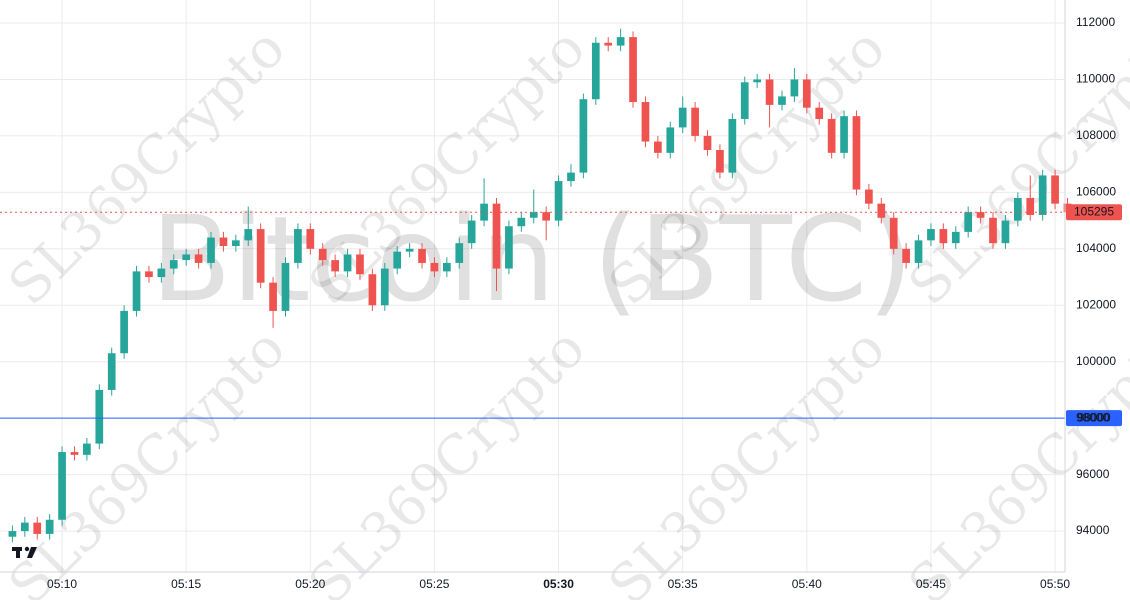 Image resolution: width=1130 pixels, height=600 pixels. What do you see at coordinates (807, 584) in the screenshot?
I see `x-tick-label: 05:40` at bounding box center [807, 584].